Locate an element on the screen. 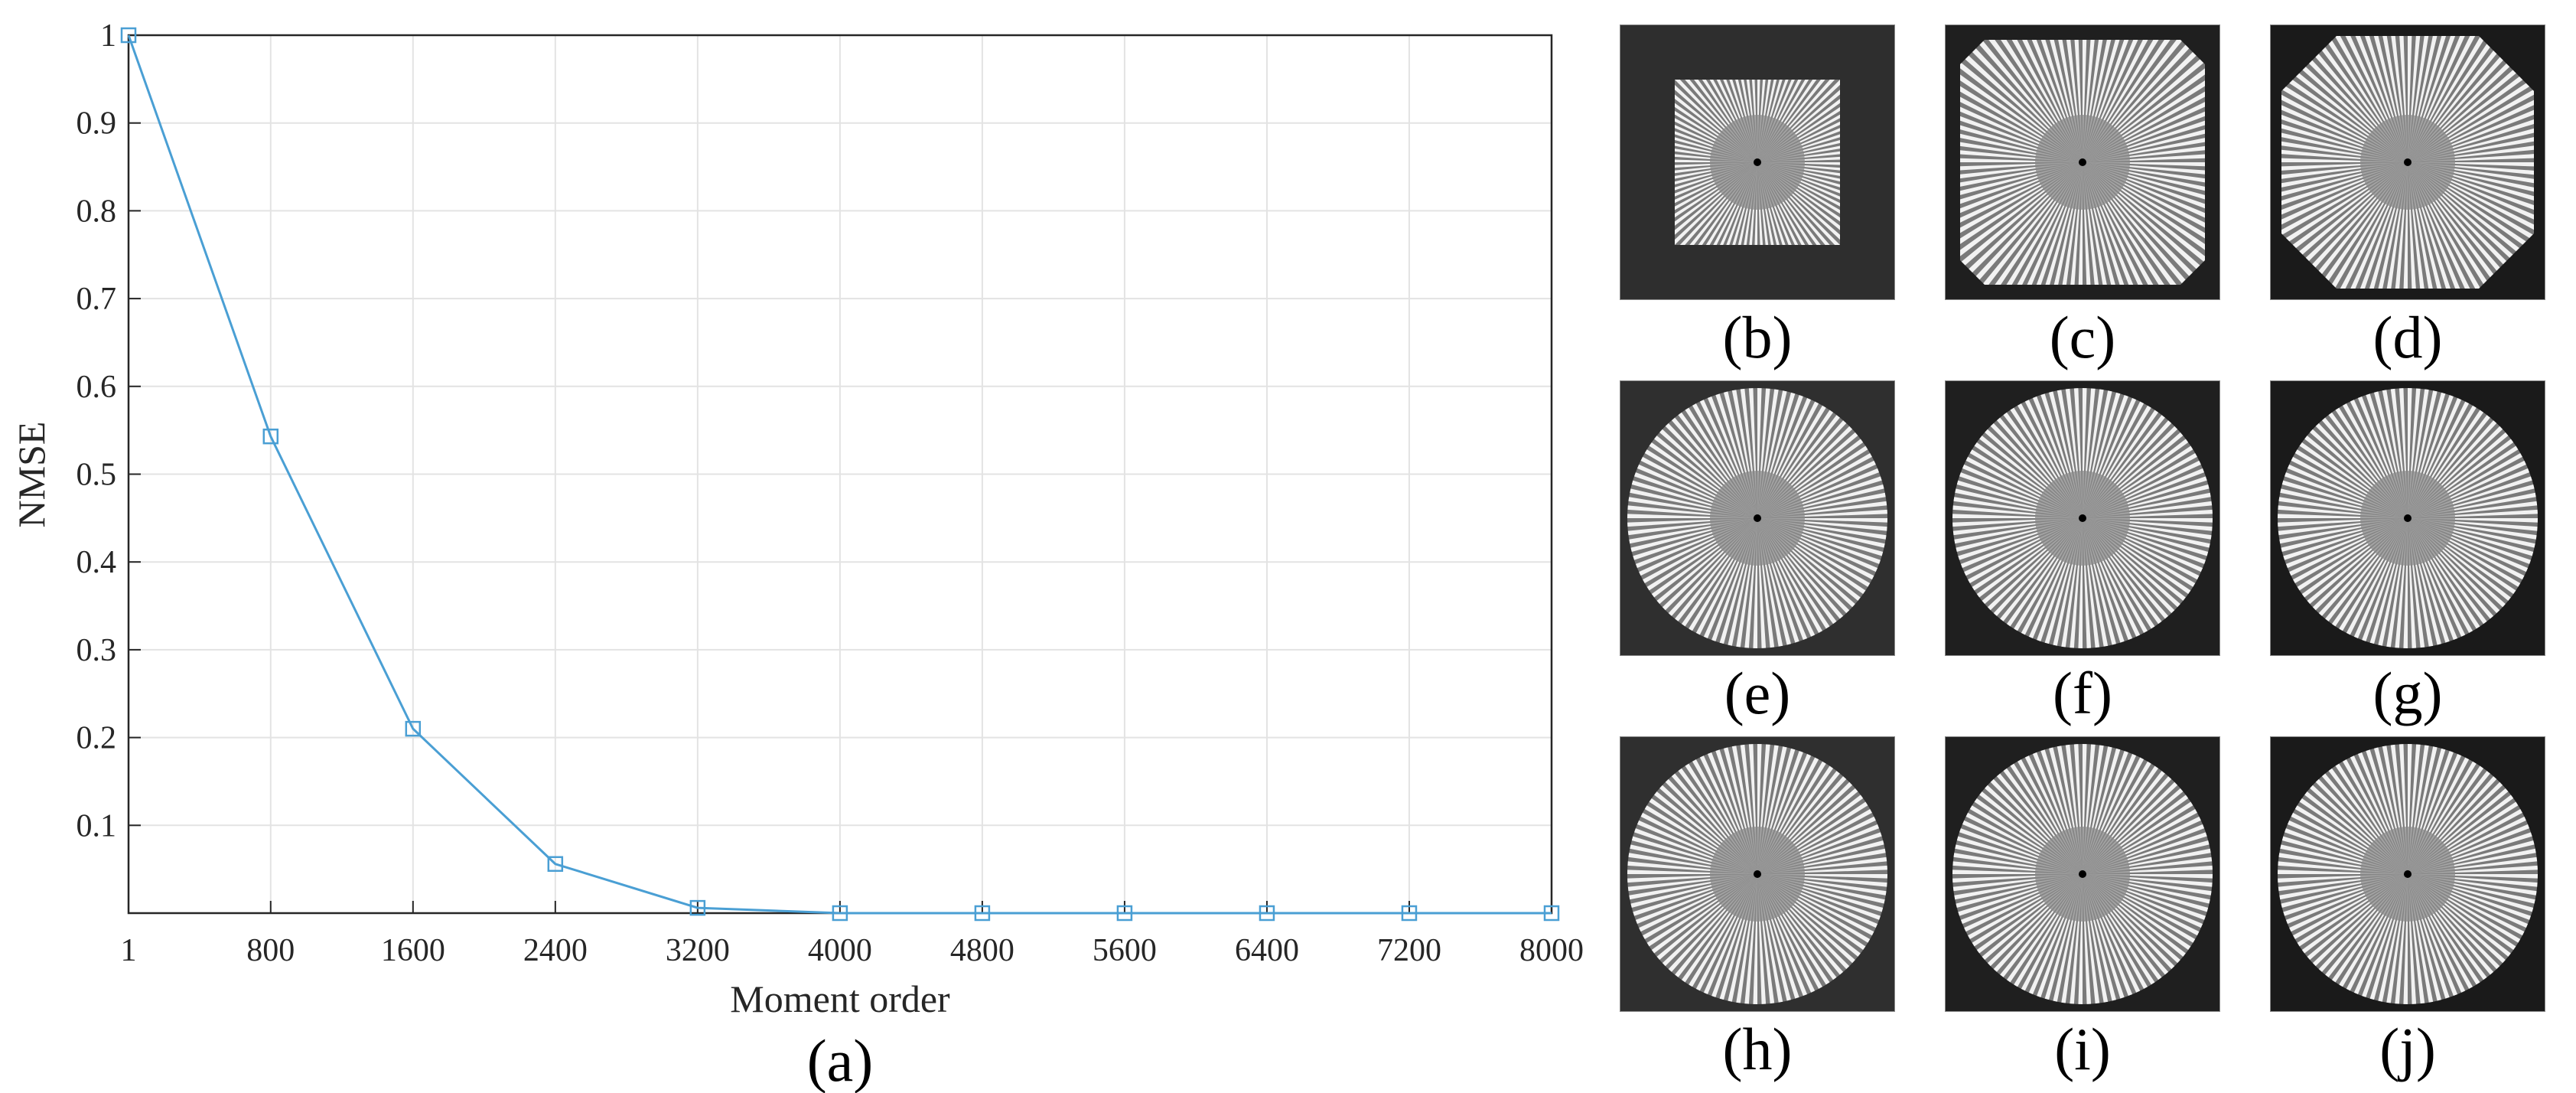 This screenshot has height=1093, width=2576. panel-caption: (h) is located at coordinates (1758, 1049).